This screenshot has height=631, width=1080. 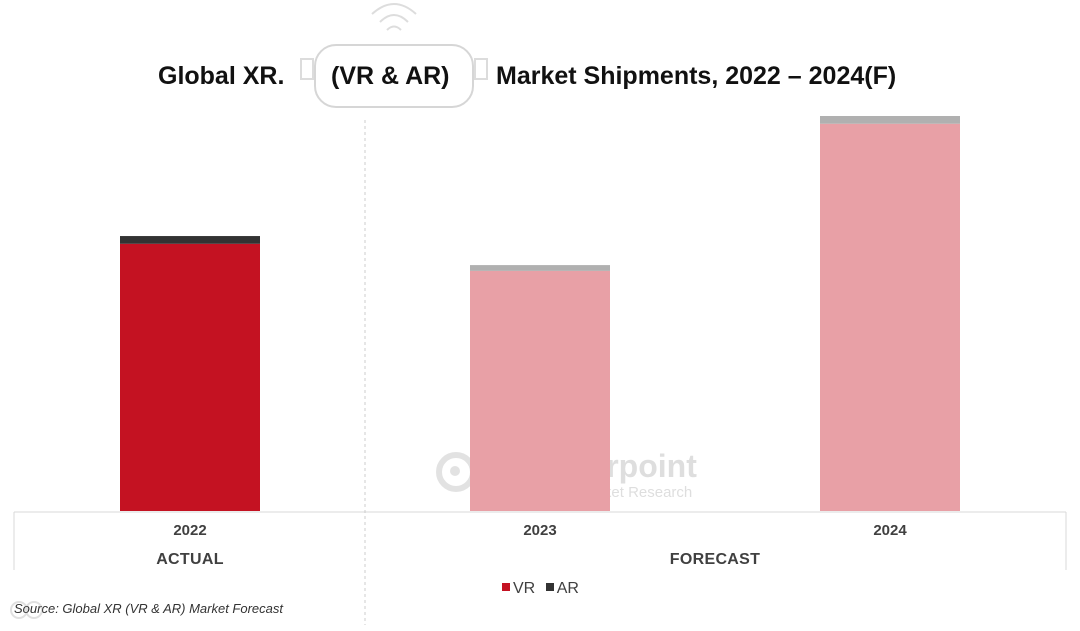 What do you see at coordinates (307, 69) in the screenshot?
I see `headset-strap-left` at bounding box center [307, 69].